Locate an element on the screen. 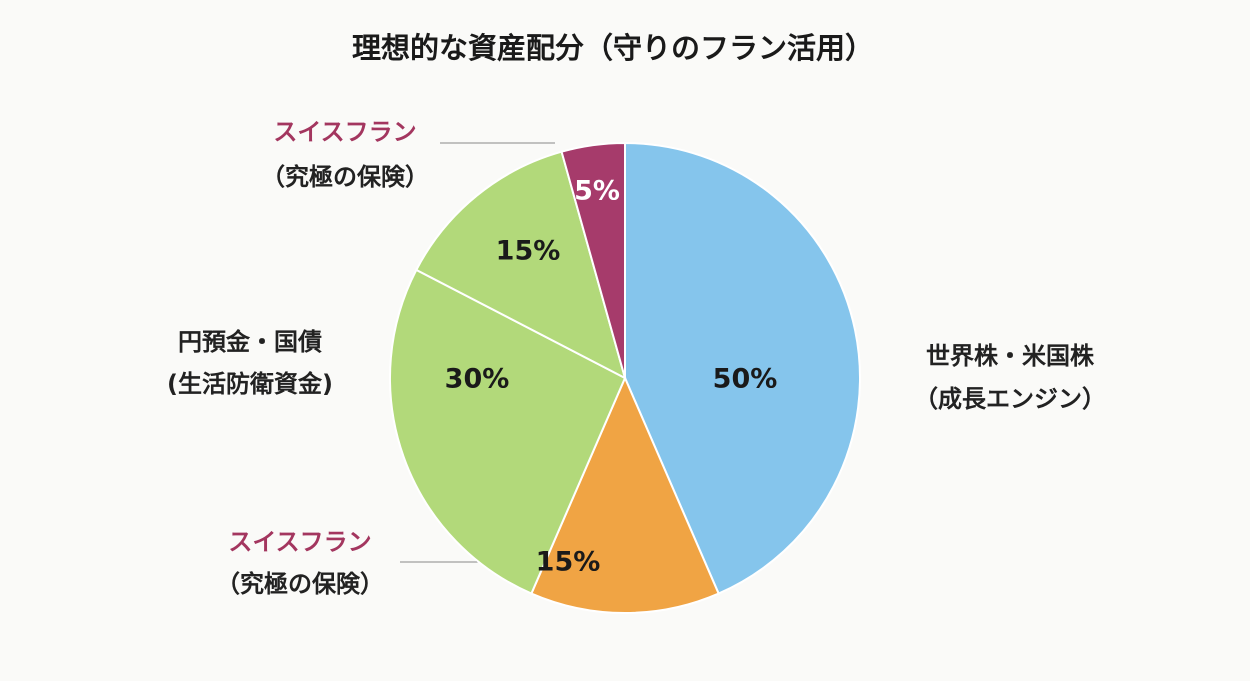 The height and width of the screenshot is (681, 1250). value-label: 5% is located at coordinates (597, 191).